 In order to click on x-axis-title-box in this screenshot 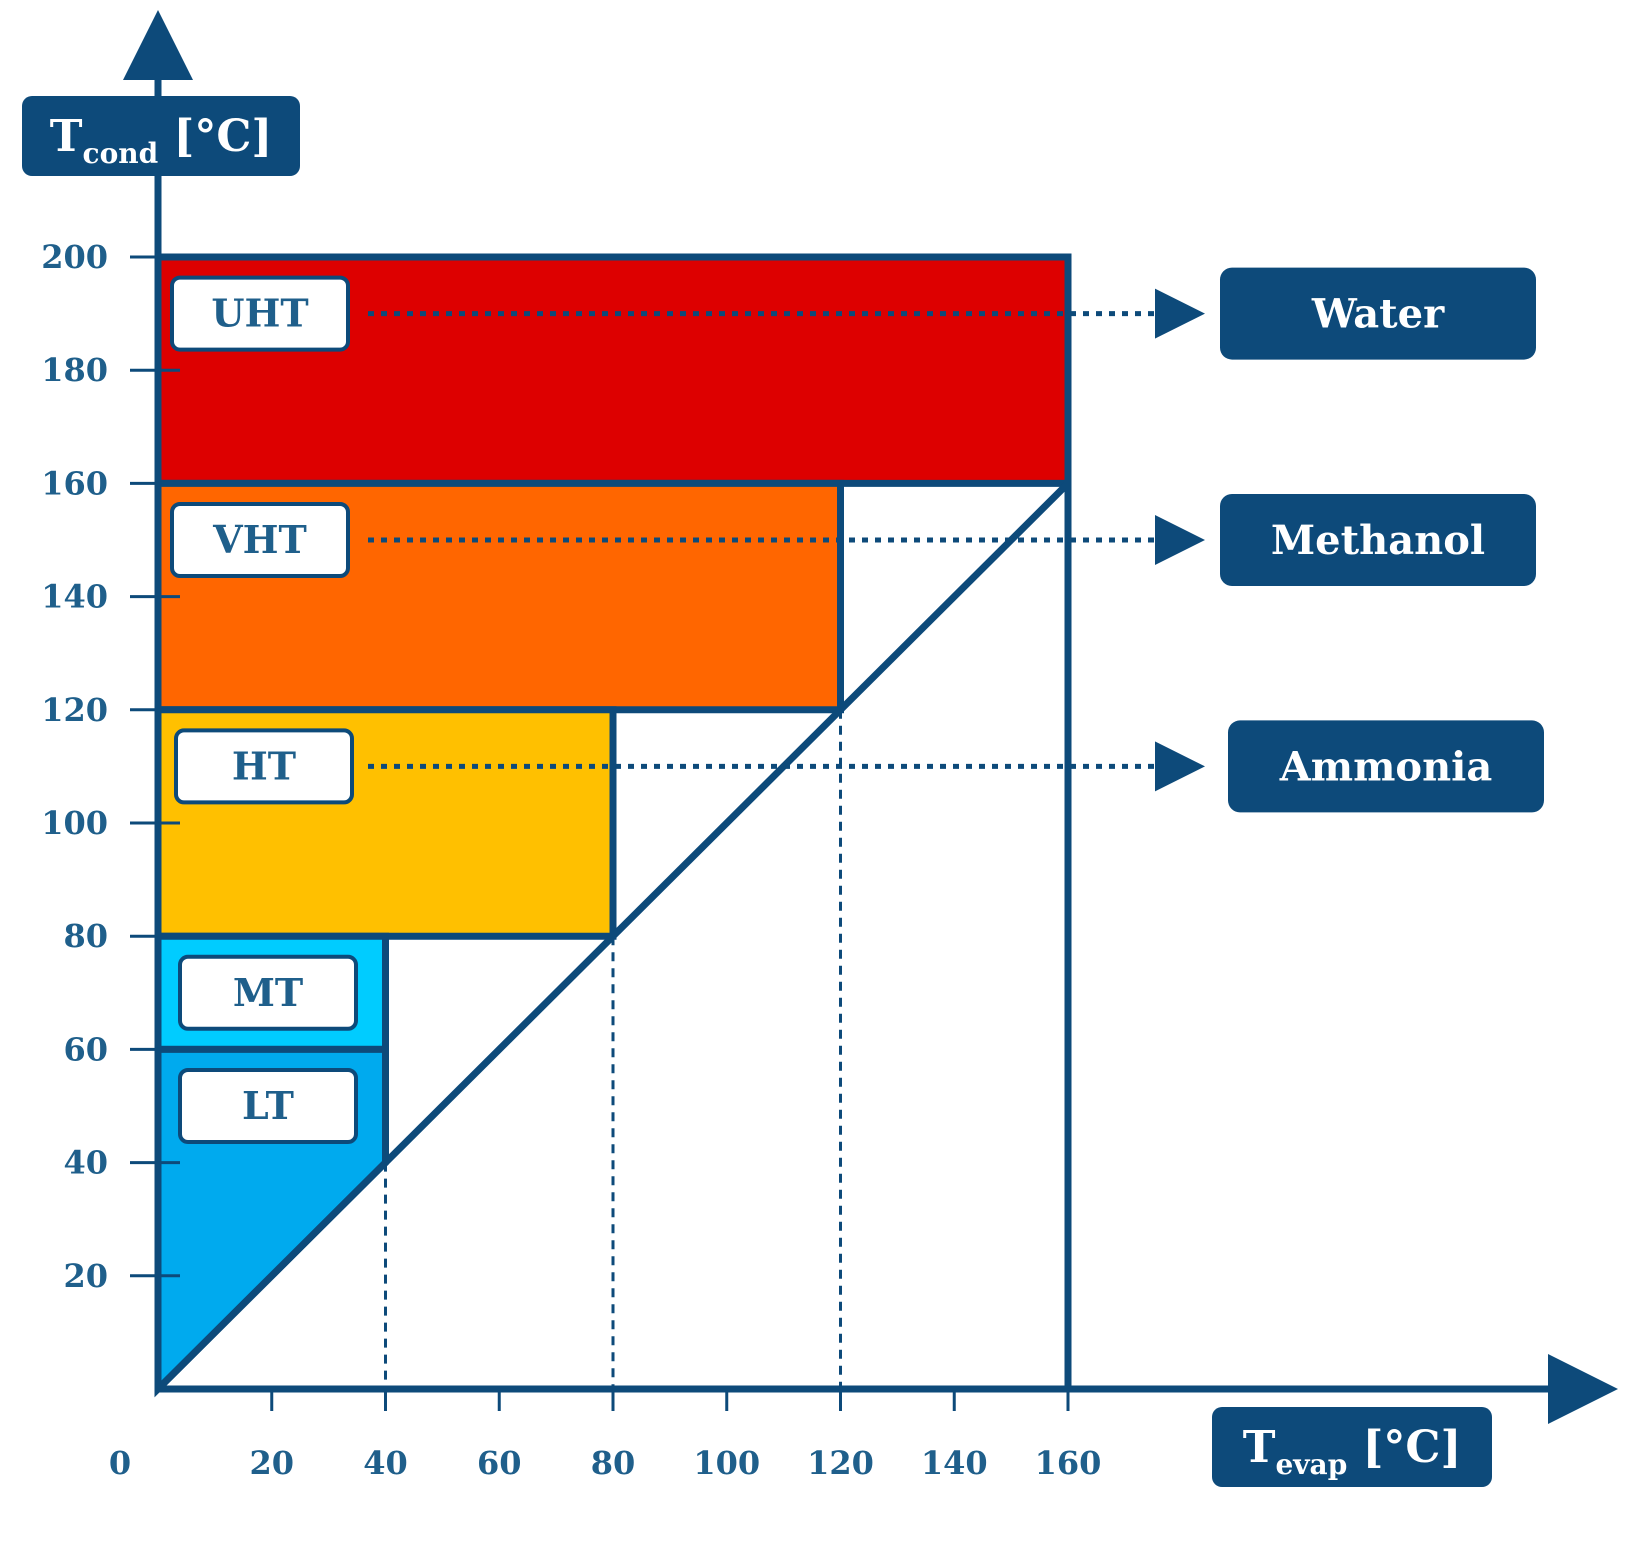, I will do `click(1352, 1447)`.